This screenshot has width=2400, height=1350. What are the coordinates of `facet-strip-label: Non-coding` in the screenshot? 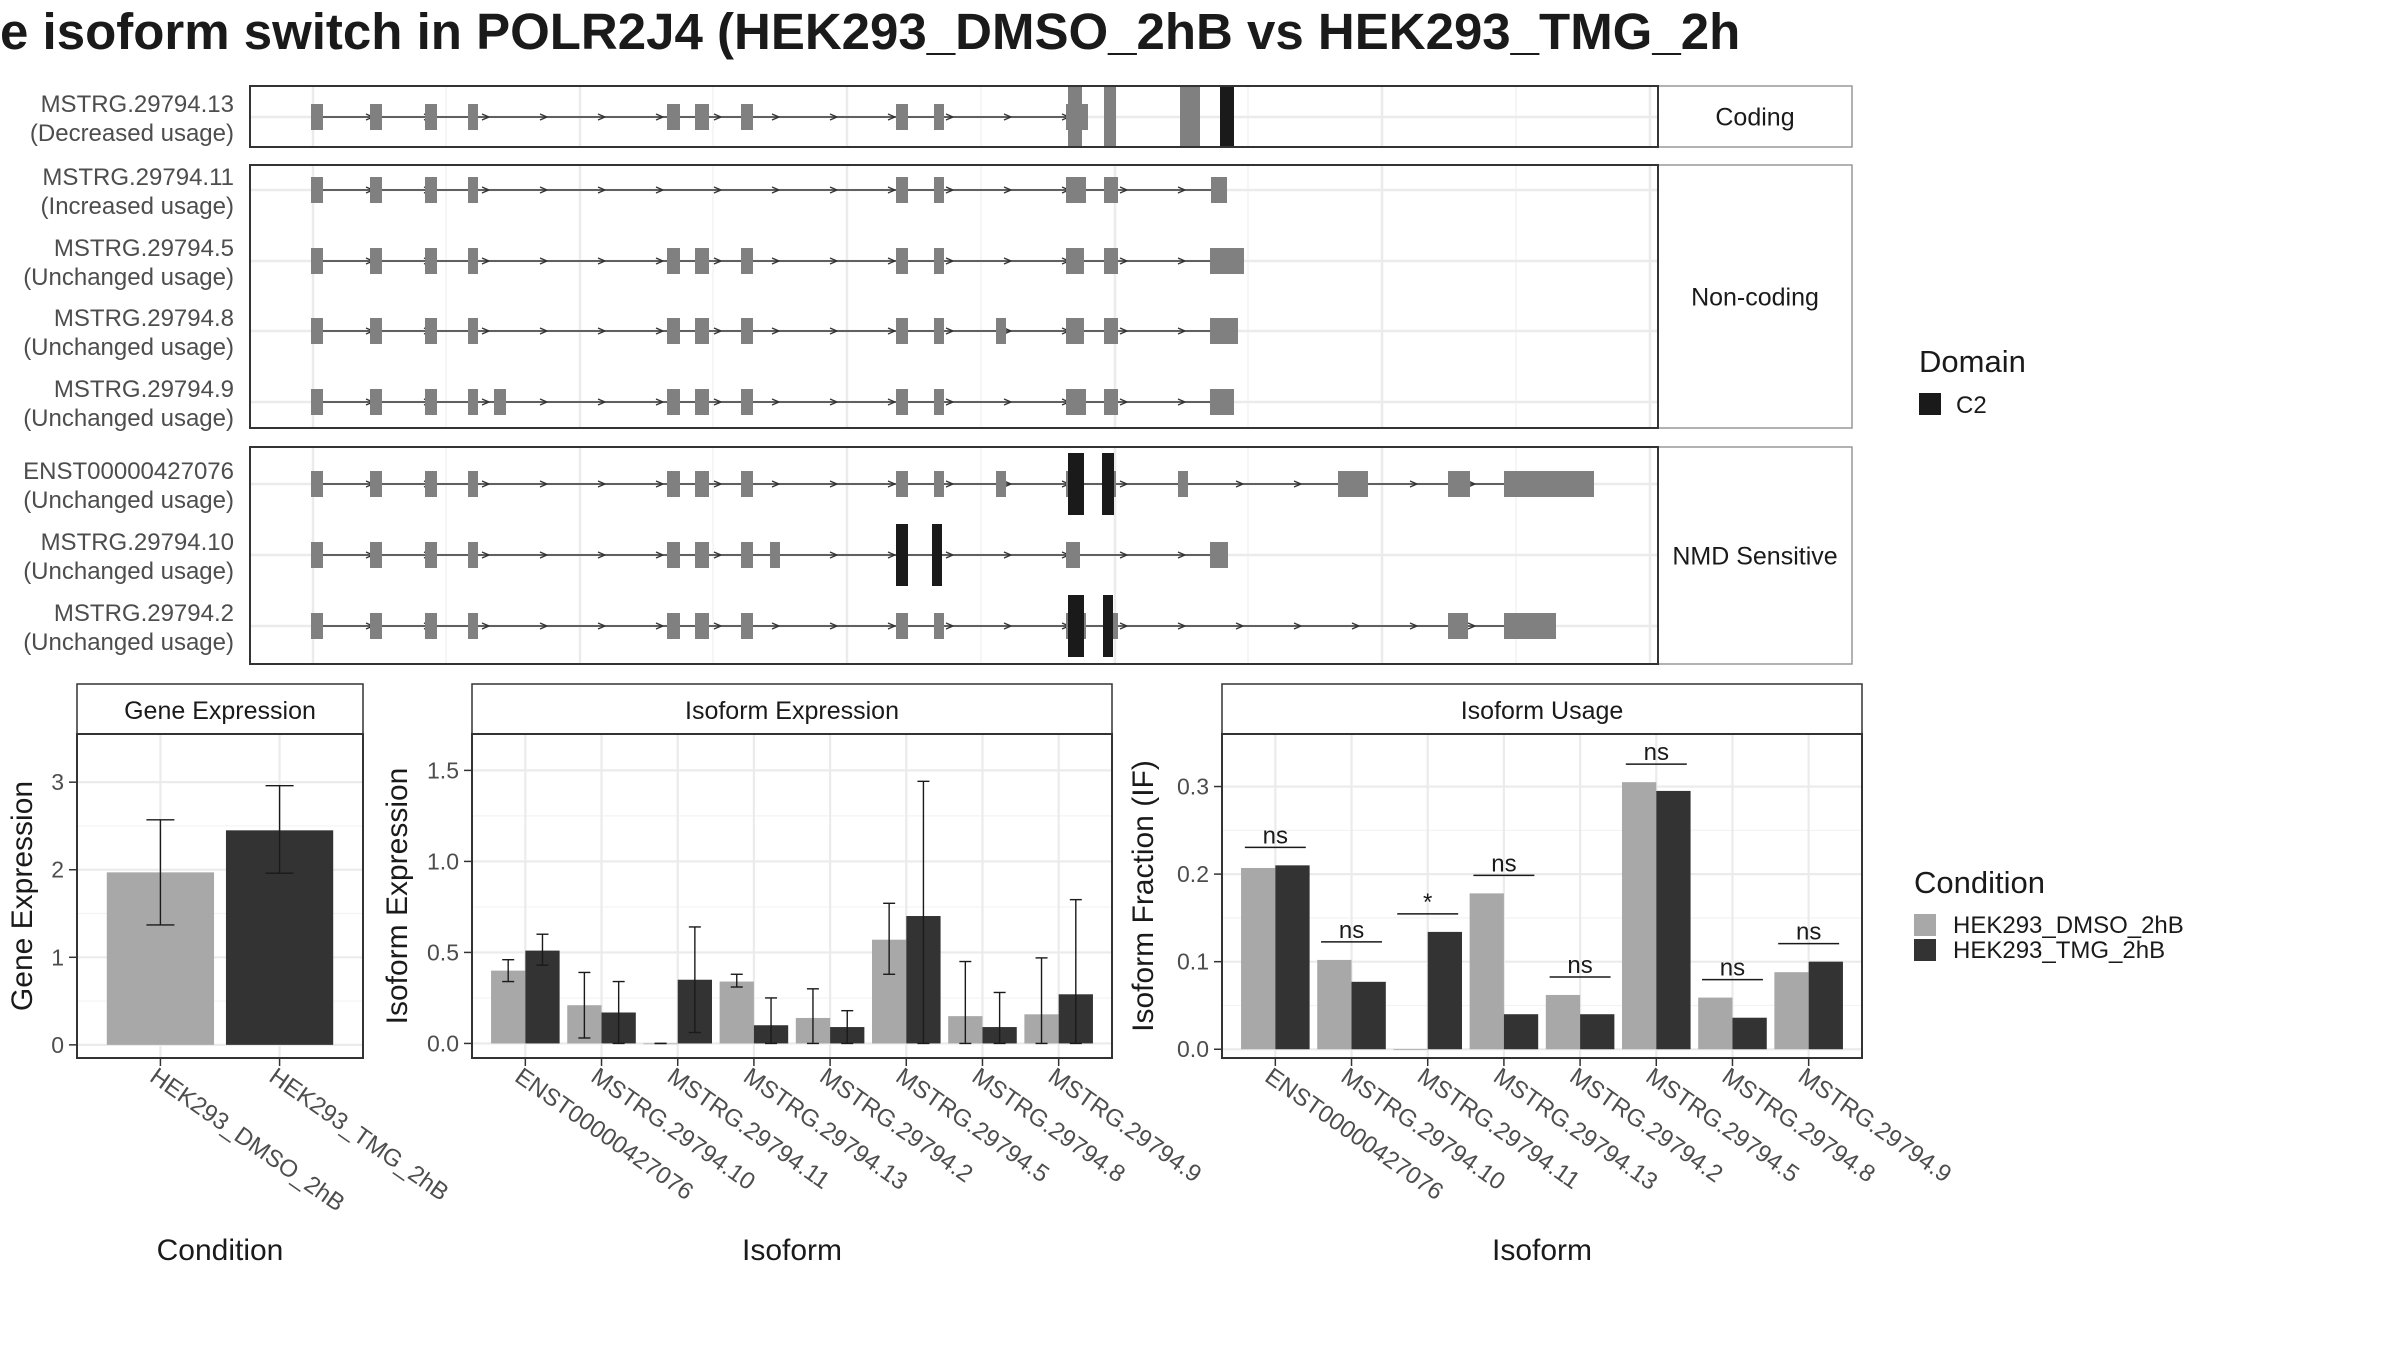 It's located at (1755, 298).